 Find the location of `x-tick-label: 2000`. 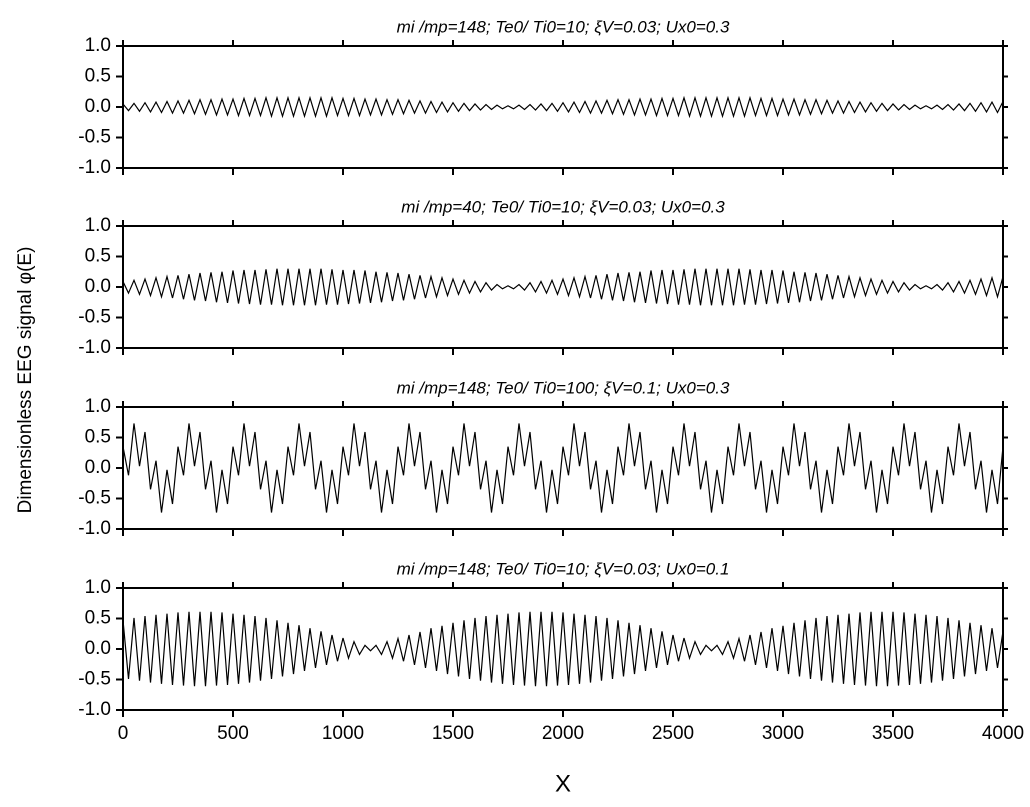

x-tick-label: 2000 is located at coordinates (563, 733).